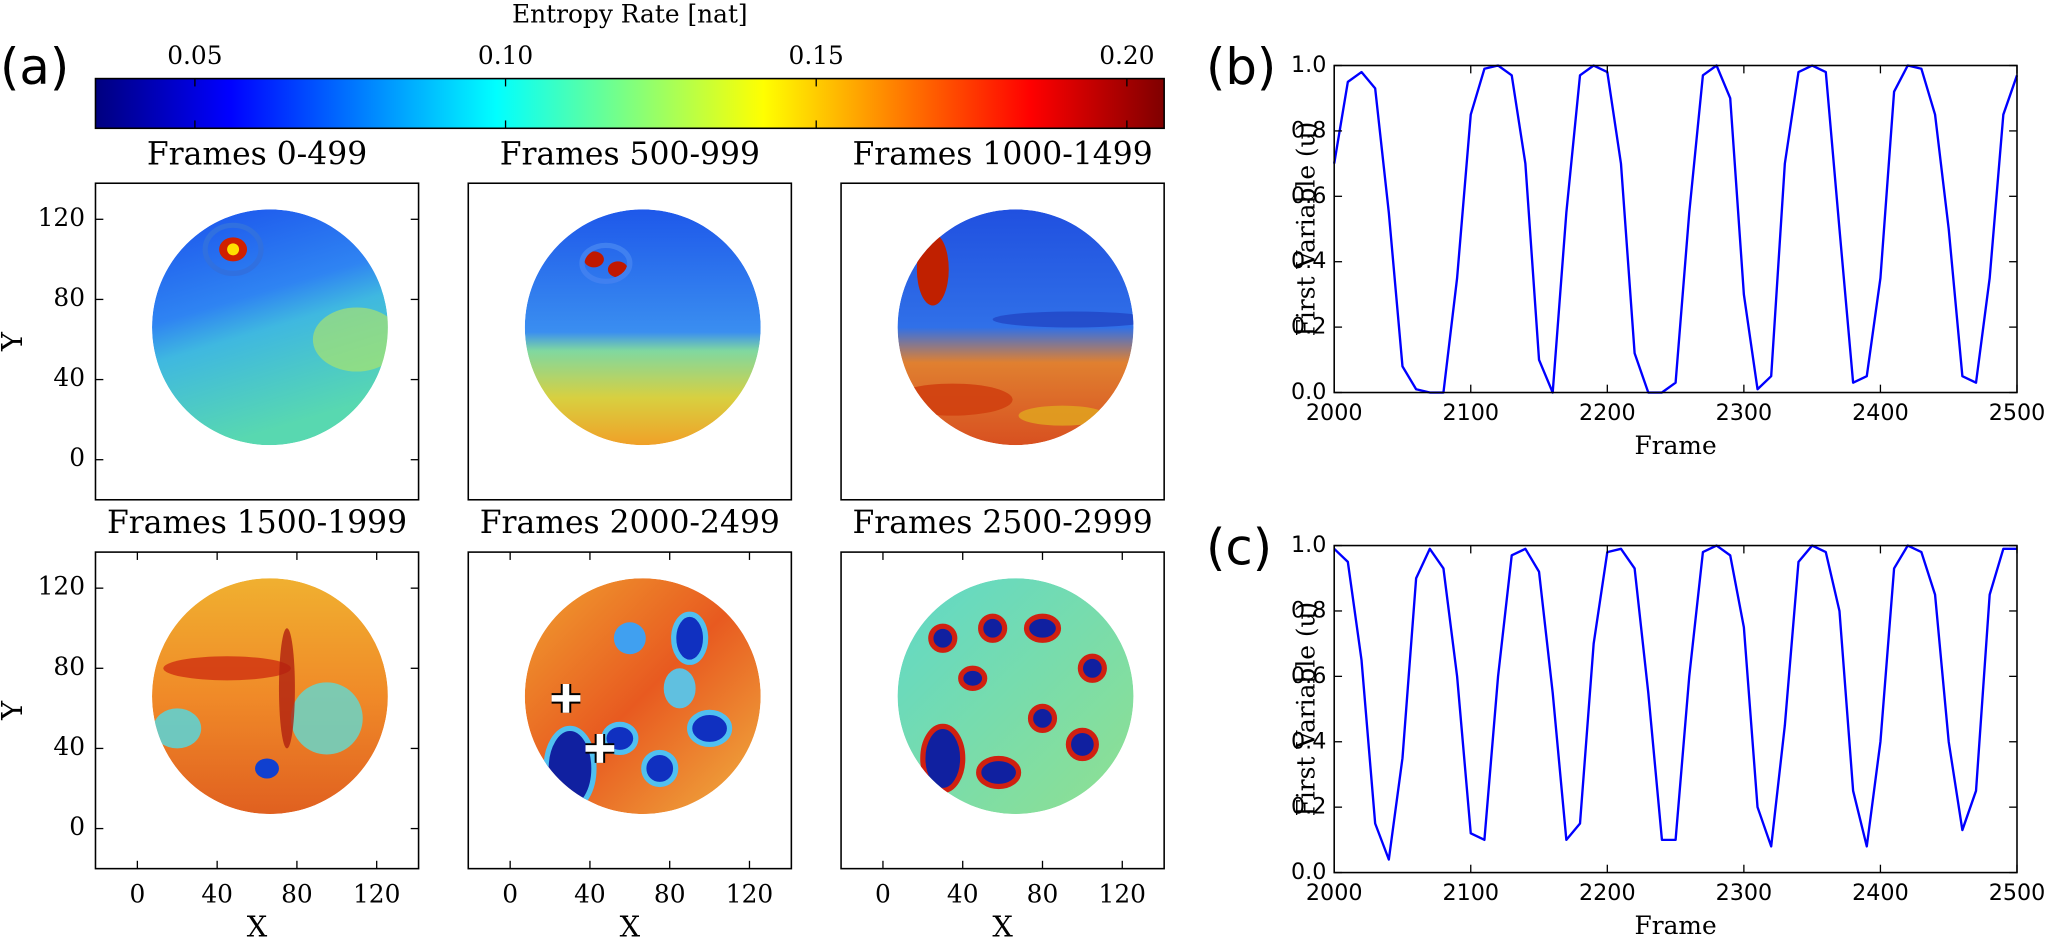 The image size is (2051, 942). Describe the element at coordinates (1003, 154) in the screenshot. I see `panel-title: Frames 1000-1499` at that location.